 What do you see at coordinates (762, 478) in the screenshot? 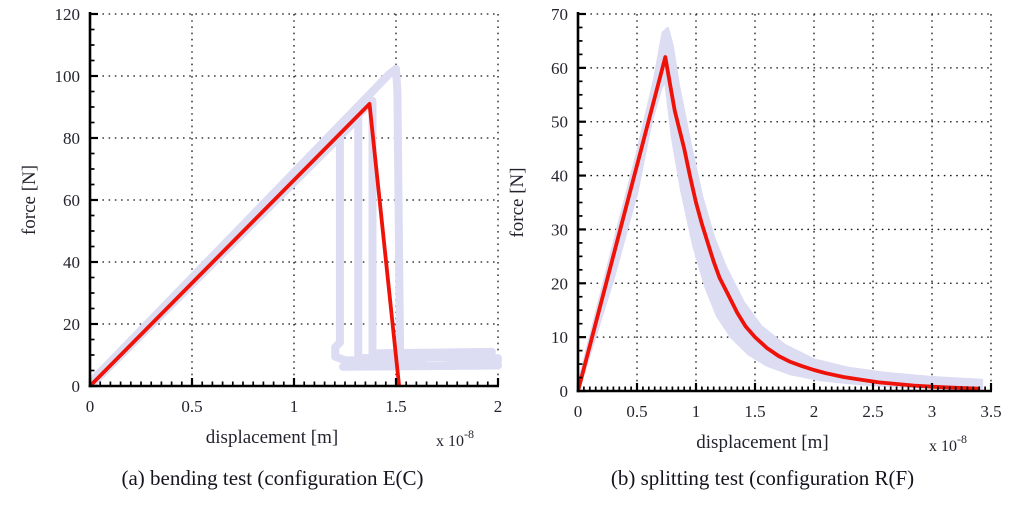
I see `caption-splitting-test: (b) splitting test (configuration R(F)` at bounding box center [762, 478].